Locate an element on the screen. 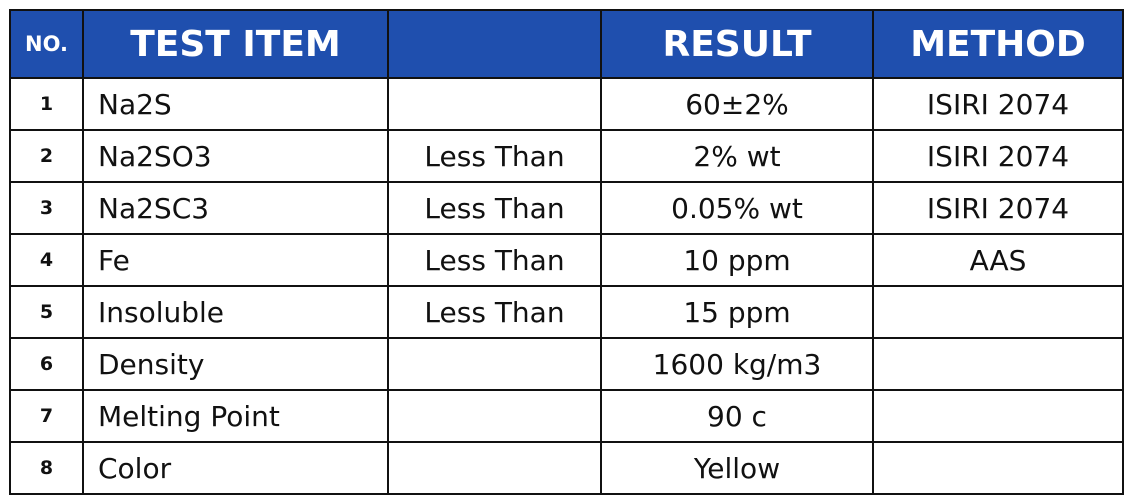  cell-no: 1 is located at coordinates (46, 104).